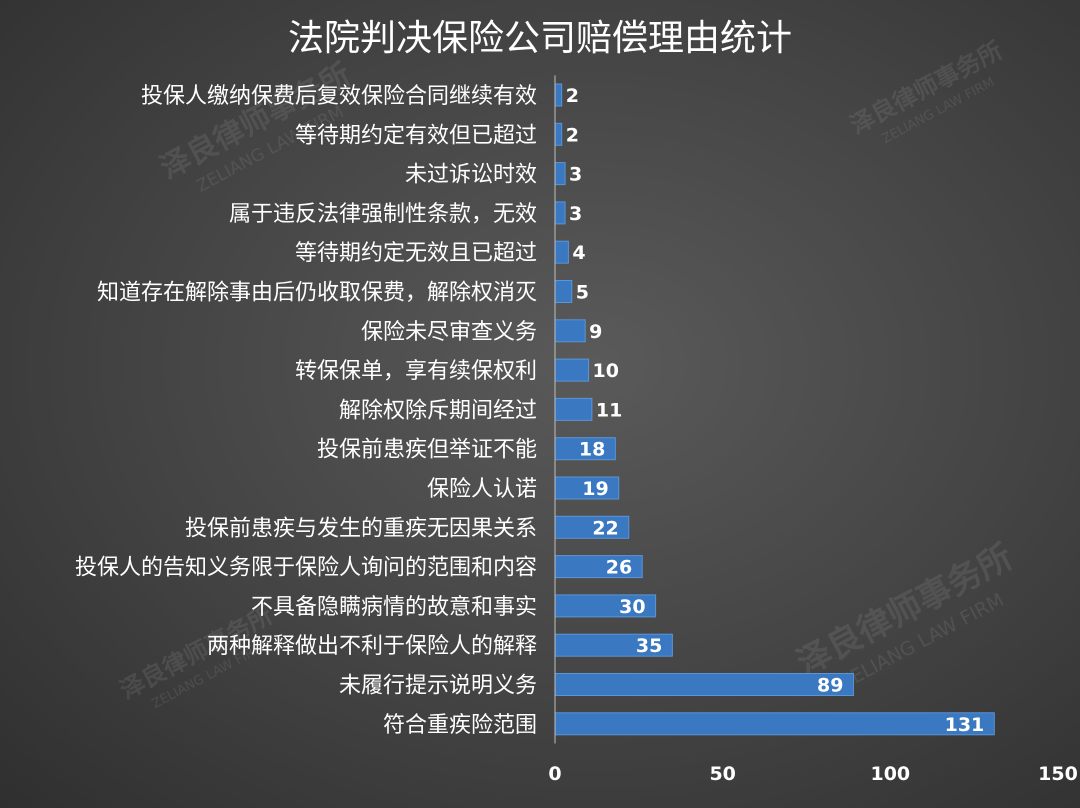 The width and height of the screenshot is (1080, 808). What do you see at coordinates (554, 774) in the screenshot?
I see `x-tick-label: 0` at bounding box center [554, 774].